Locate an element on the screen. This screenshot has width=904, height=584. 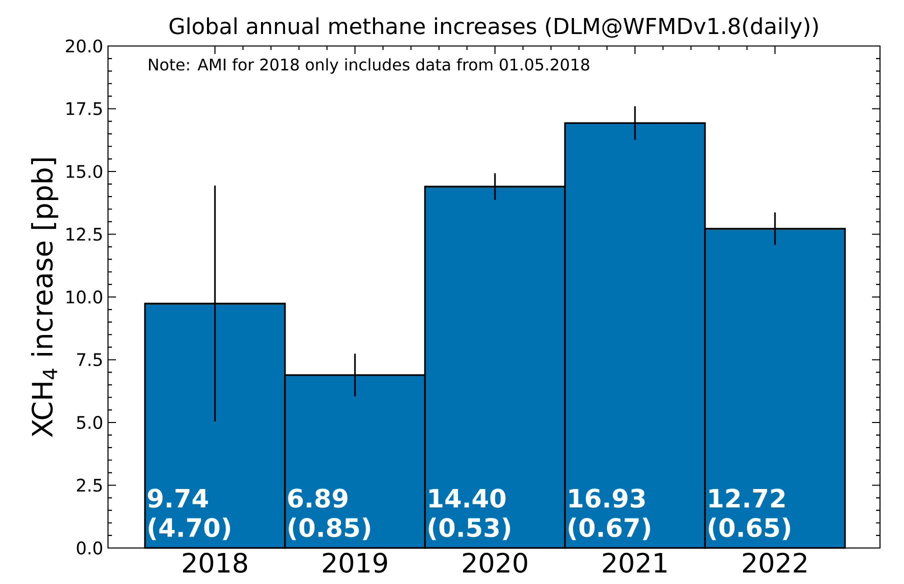
y-tick-label: 15.0 is located at coordinates (84, 171).